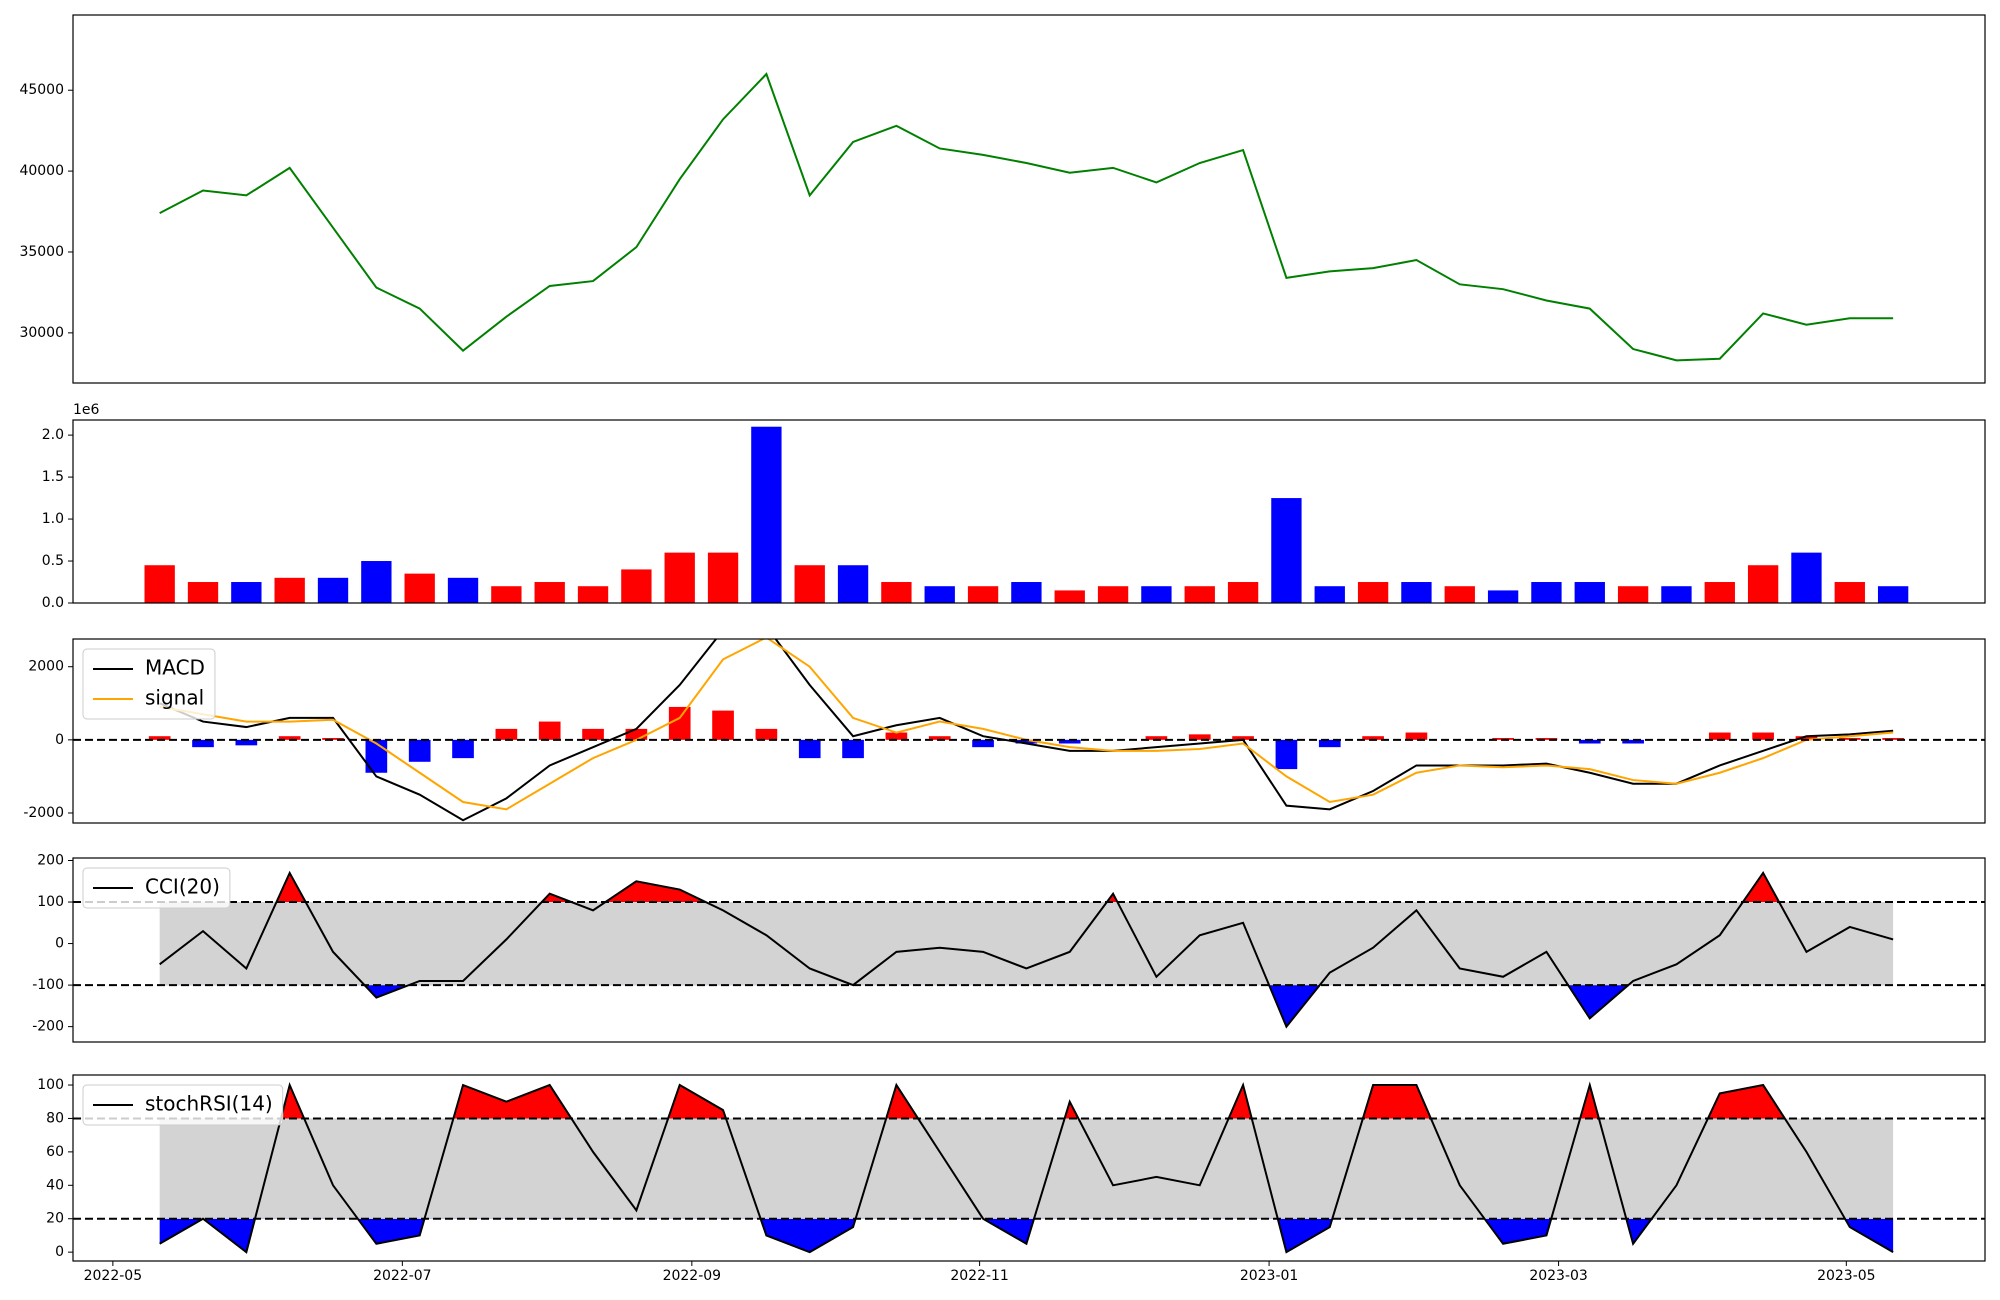 The image size is (2000, 1300). Describe the element at coordinates (1269, 1276) in the screenshot. I see `x-tick-label: 2023-01` at that location.